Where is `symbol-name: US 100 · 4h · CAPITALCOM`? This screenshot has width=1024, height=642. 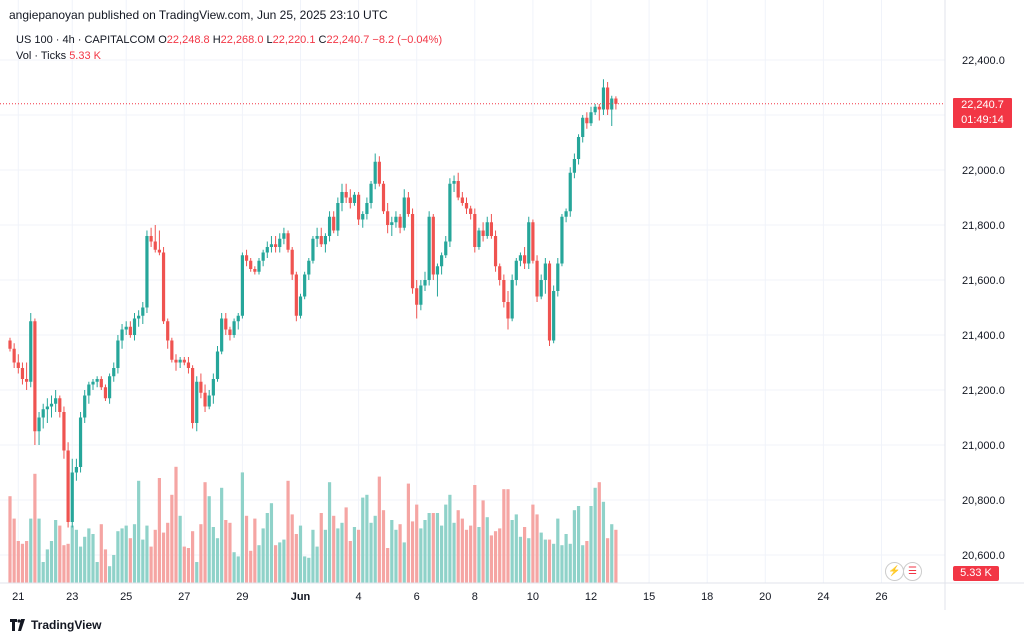 symbol-name: US 100 · 4h · CAPITALCOM is located at coordinates (86, 40).